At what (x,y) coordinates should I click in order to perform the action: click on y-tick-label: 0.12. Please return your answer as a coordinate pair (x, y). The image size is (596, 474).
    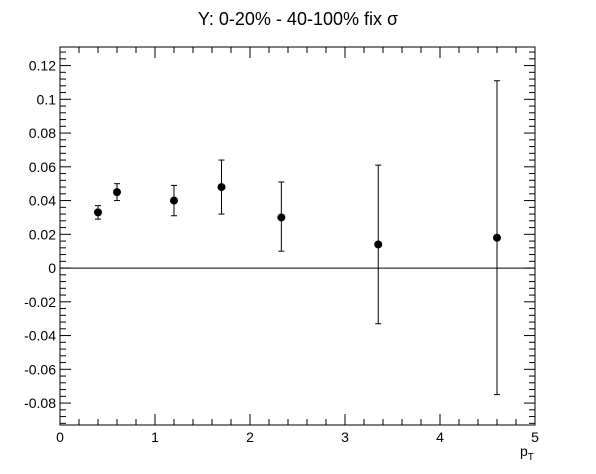
    Looking at the image, I should click on (42, 66).